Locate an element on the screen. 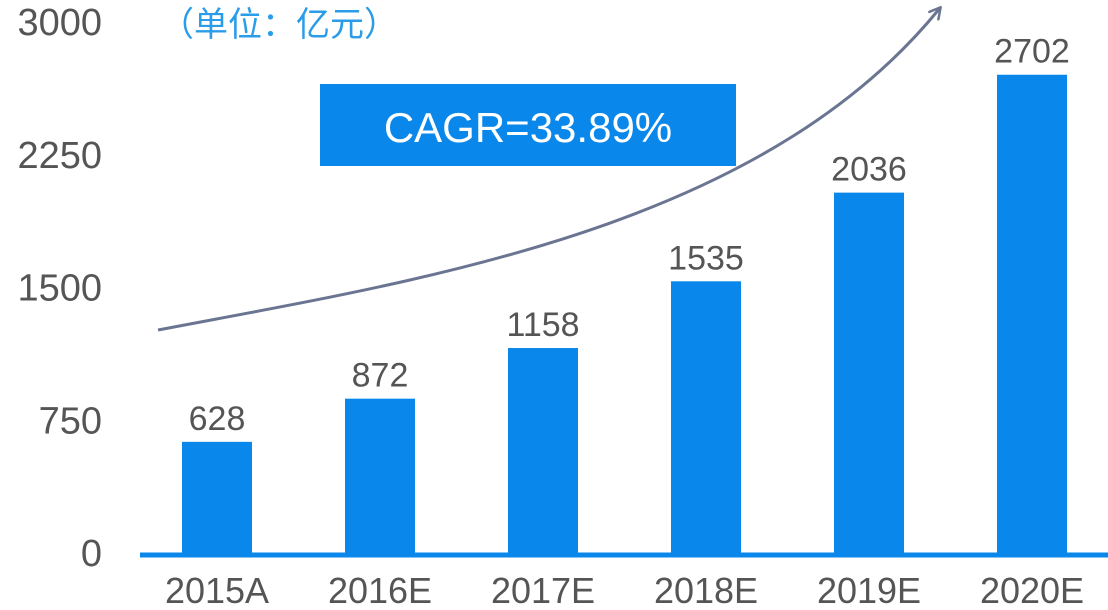 This screenshot has width=1108, height=610. cagr-box is located at coordinates (528, 125).